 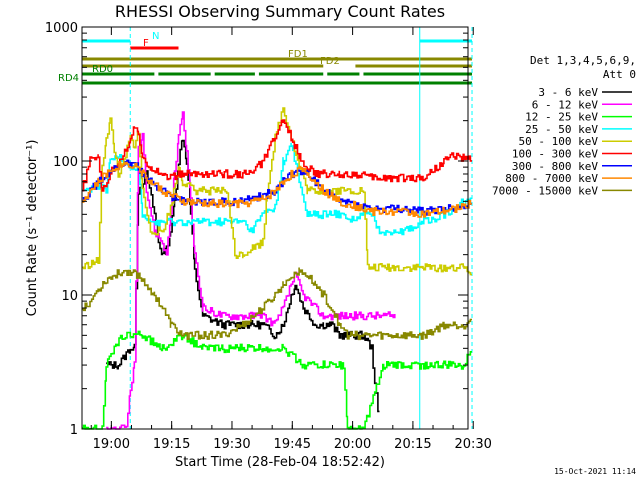 I want to click on y-tick-label-2: 100, so click(x=65, y=162).